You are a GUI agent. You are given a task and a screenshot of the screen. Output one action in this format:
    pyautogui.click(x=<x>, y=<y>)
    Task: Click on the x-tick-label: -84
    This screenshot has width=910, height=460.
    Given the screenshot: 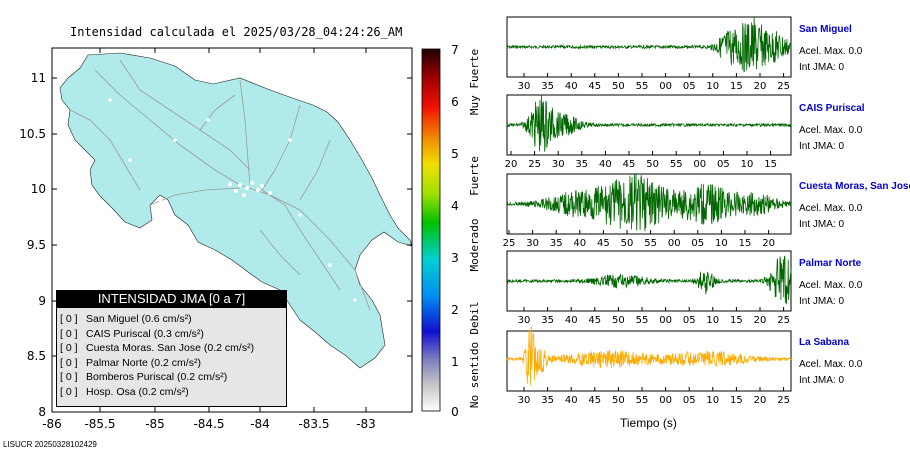 What is the action you would take?
    pyautogui.click(x=260, y=424)
    